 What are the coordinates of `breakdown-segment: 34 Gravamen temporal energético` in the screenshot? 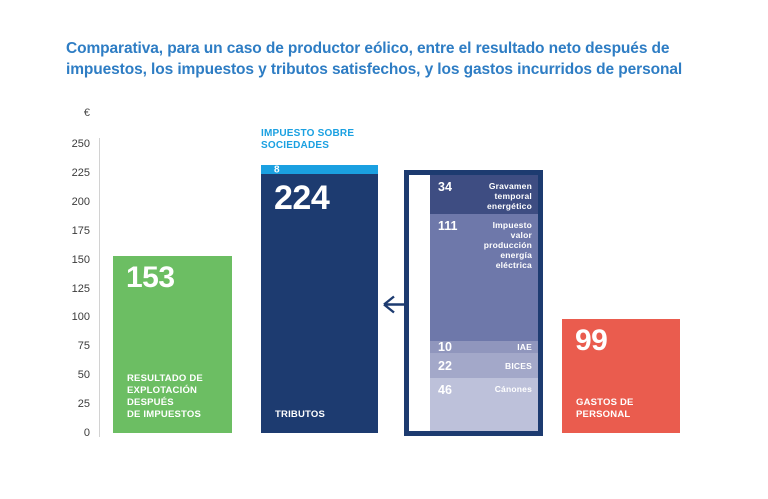 It's located at (484, 195).